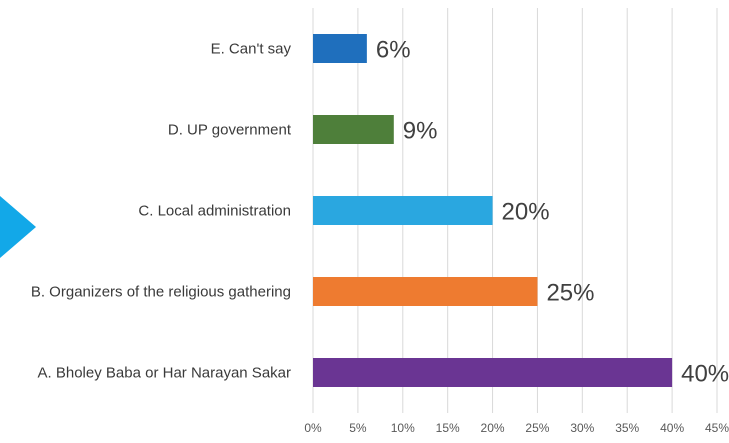 The image size is (729, 443). Describe the element at coordinates (164, 373) in the screenshot. I see `category-label: A. Bholey Baba or Har Narayan Sakar` at that location.